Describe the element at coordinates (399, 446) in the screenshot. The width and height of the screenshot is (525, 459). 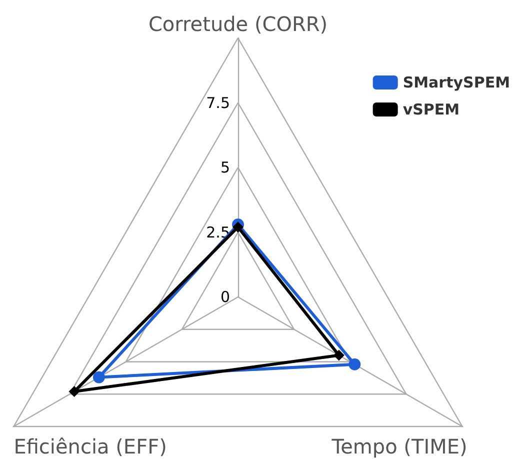
I see `spoke-label: Tempo (TIME)` at that location.